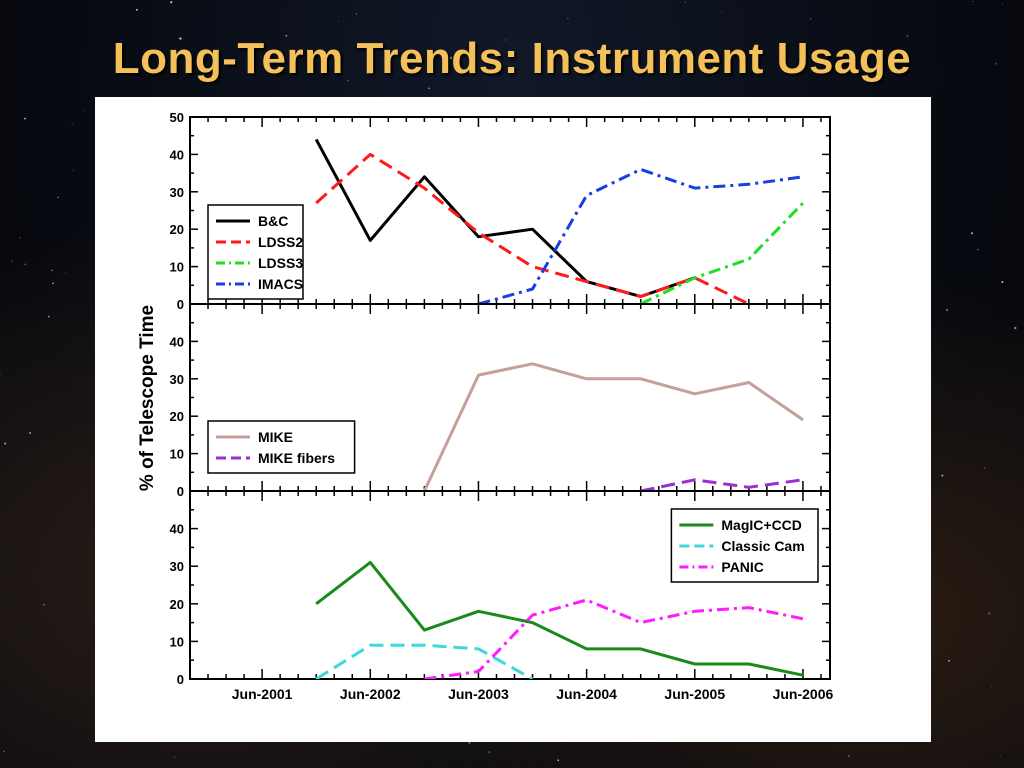  I want to click on slide-title: Long-Term Trends: Instrument Usage, so click(512, 58).